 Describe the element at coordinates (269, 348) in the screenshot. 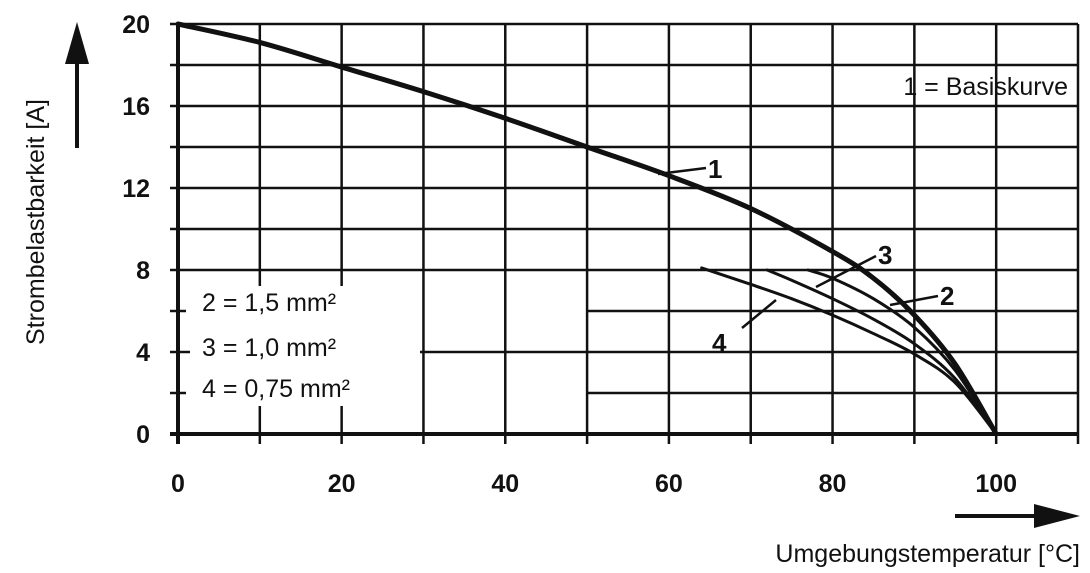

I see `legend-line-3: 3 = 1,0 mm²` at that location.